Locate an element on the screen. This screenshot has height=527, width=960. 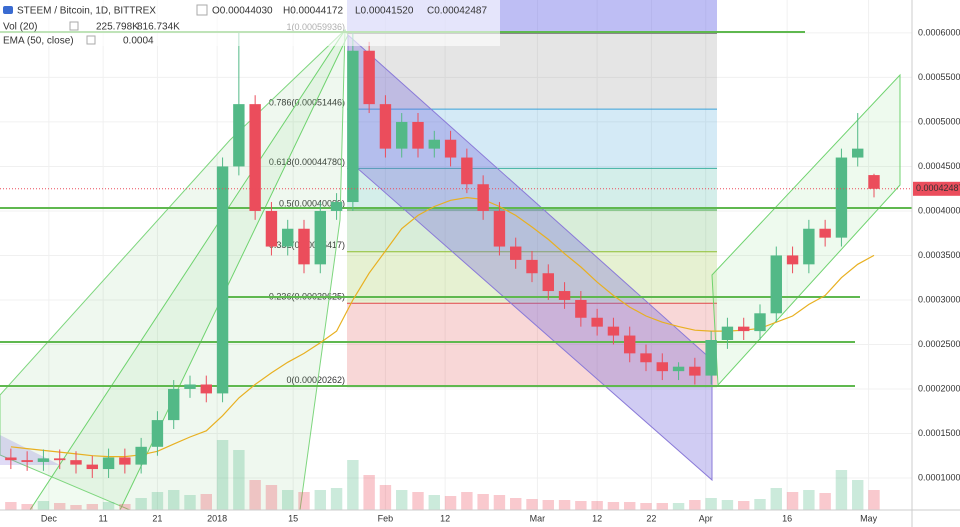
x-tick-label: 2018 is located at coordinates (217, 518).